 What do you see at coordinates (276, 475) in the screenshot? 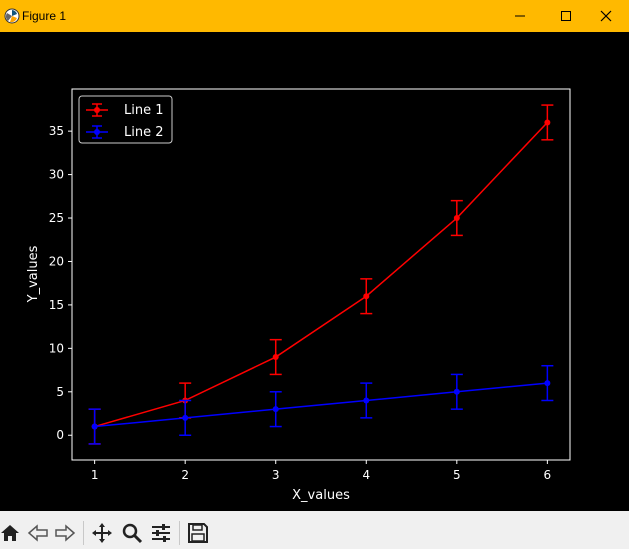
I see `x-tick-label: 3` at bounding box center [276, 475].